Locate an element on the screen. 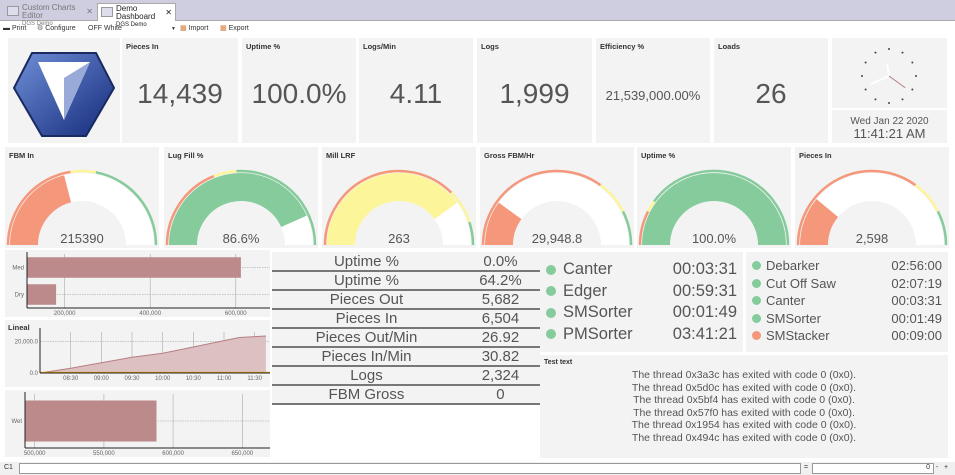 The image size is (955, 475). tab-custom-charts-editor: Custom Charts Editor DGS Demo ✕ is located at coordinates (50, 15).